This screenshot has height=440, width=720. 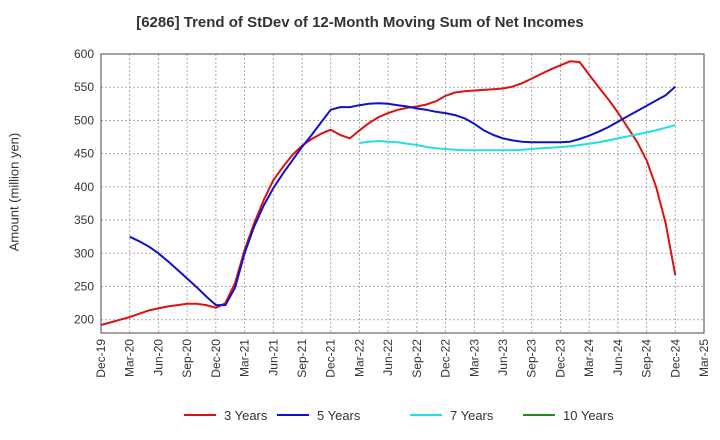 I want to click on x-tick-label: Sep-23, so click(x=532, y=358).